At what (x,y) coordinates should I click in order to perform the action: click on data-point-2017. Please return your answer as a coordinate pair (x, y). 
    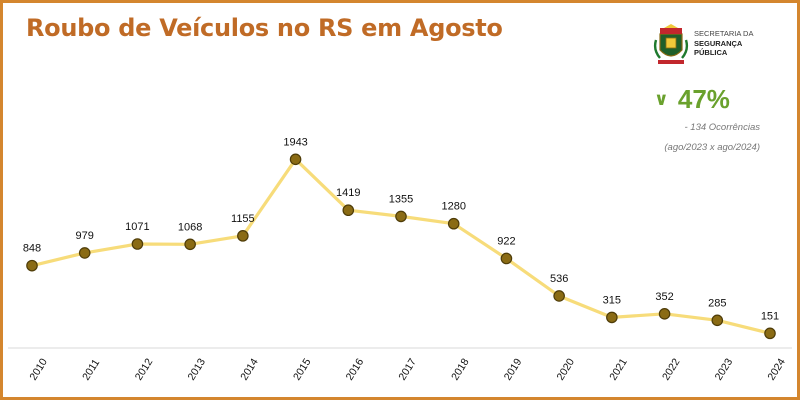
    Looking at the image, I should click on (401, 216).